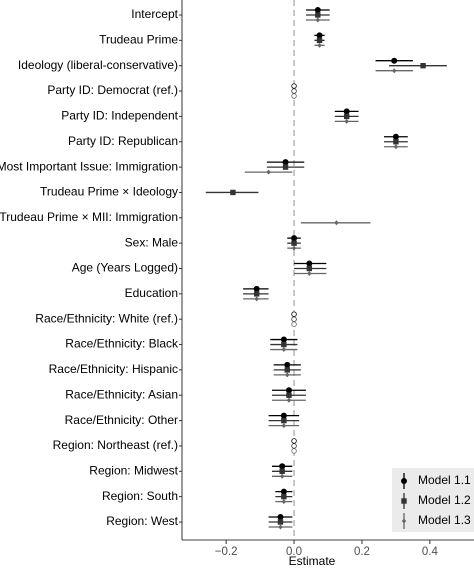 This screenshot has width=474, height=569. Describe the element at coordinates (444, 500) in the screenshot. I see `legend-label: Model 1.2` at that location.